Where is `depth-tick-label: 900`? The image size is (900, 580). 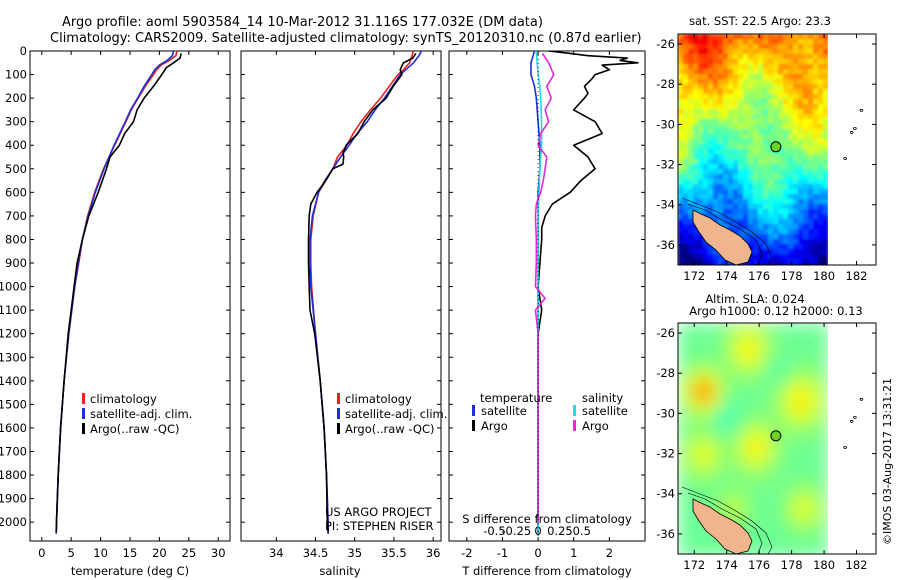
depth-tick-label: 900 is located at coordinates (16, 263).